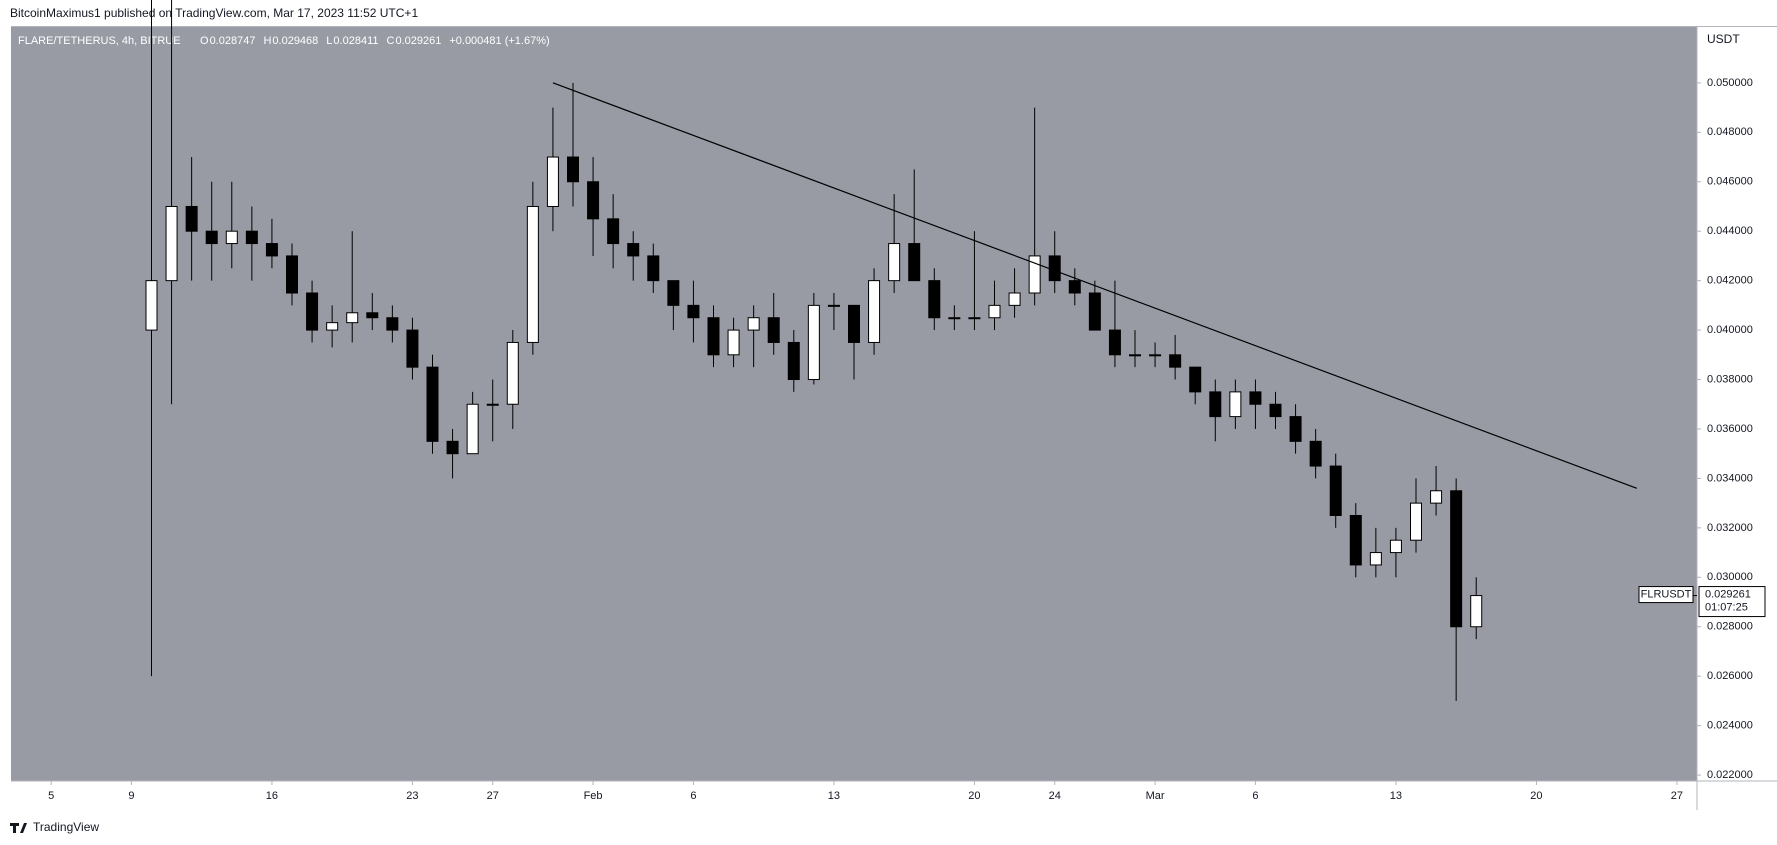 The width and height of the screenshot is (1777, 845). I want to click on legend-c: 0.029261, so click(418, 41).